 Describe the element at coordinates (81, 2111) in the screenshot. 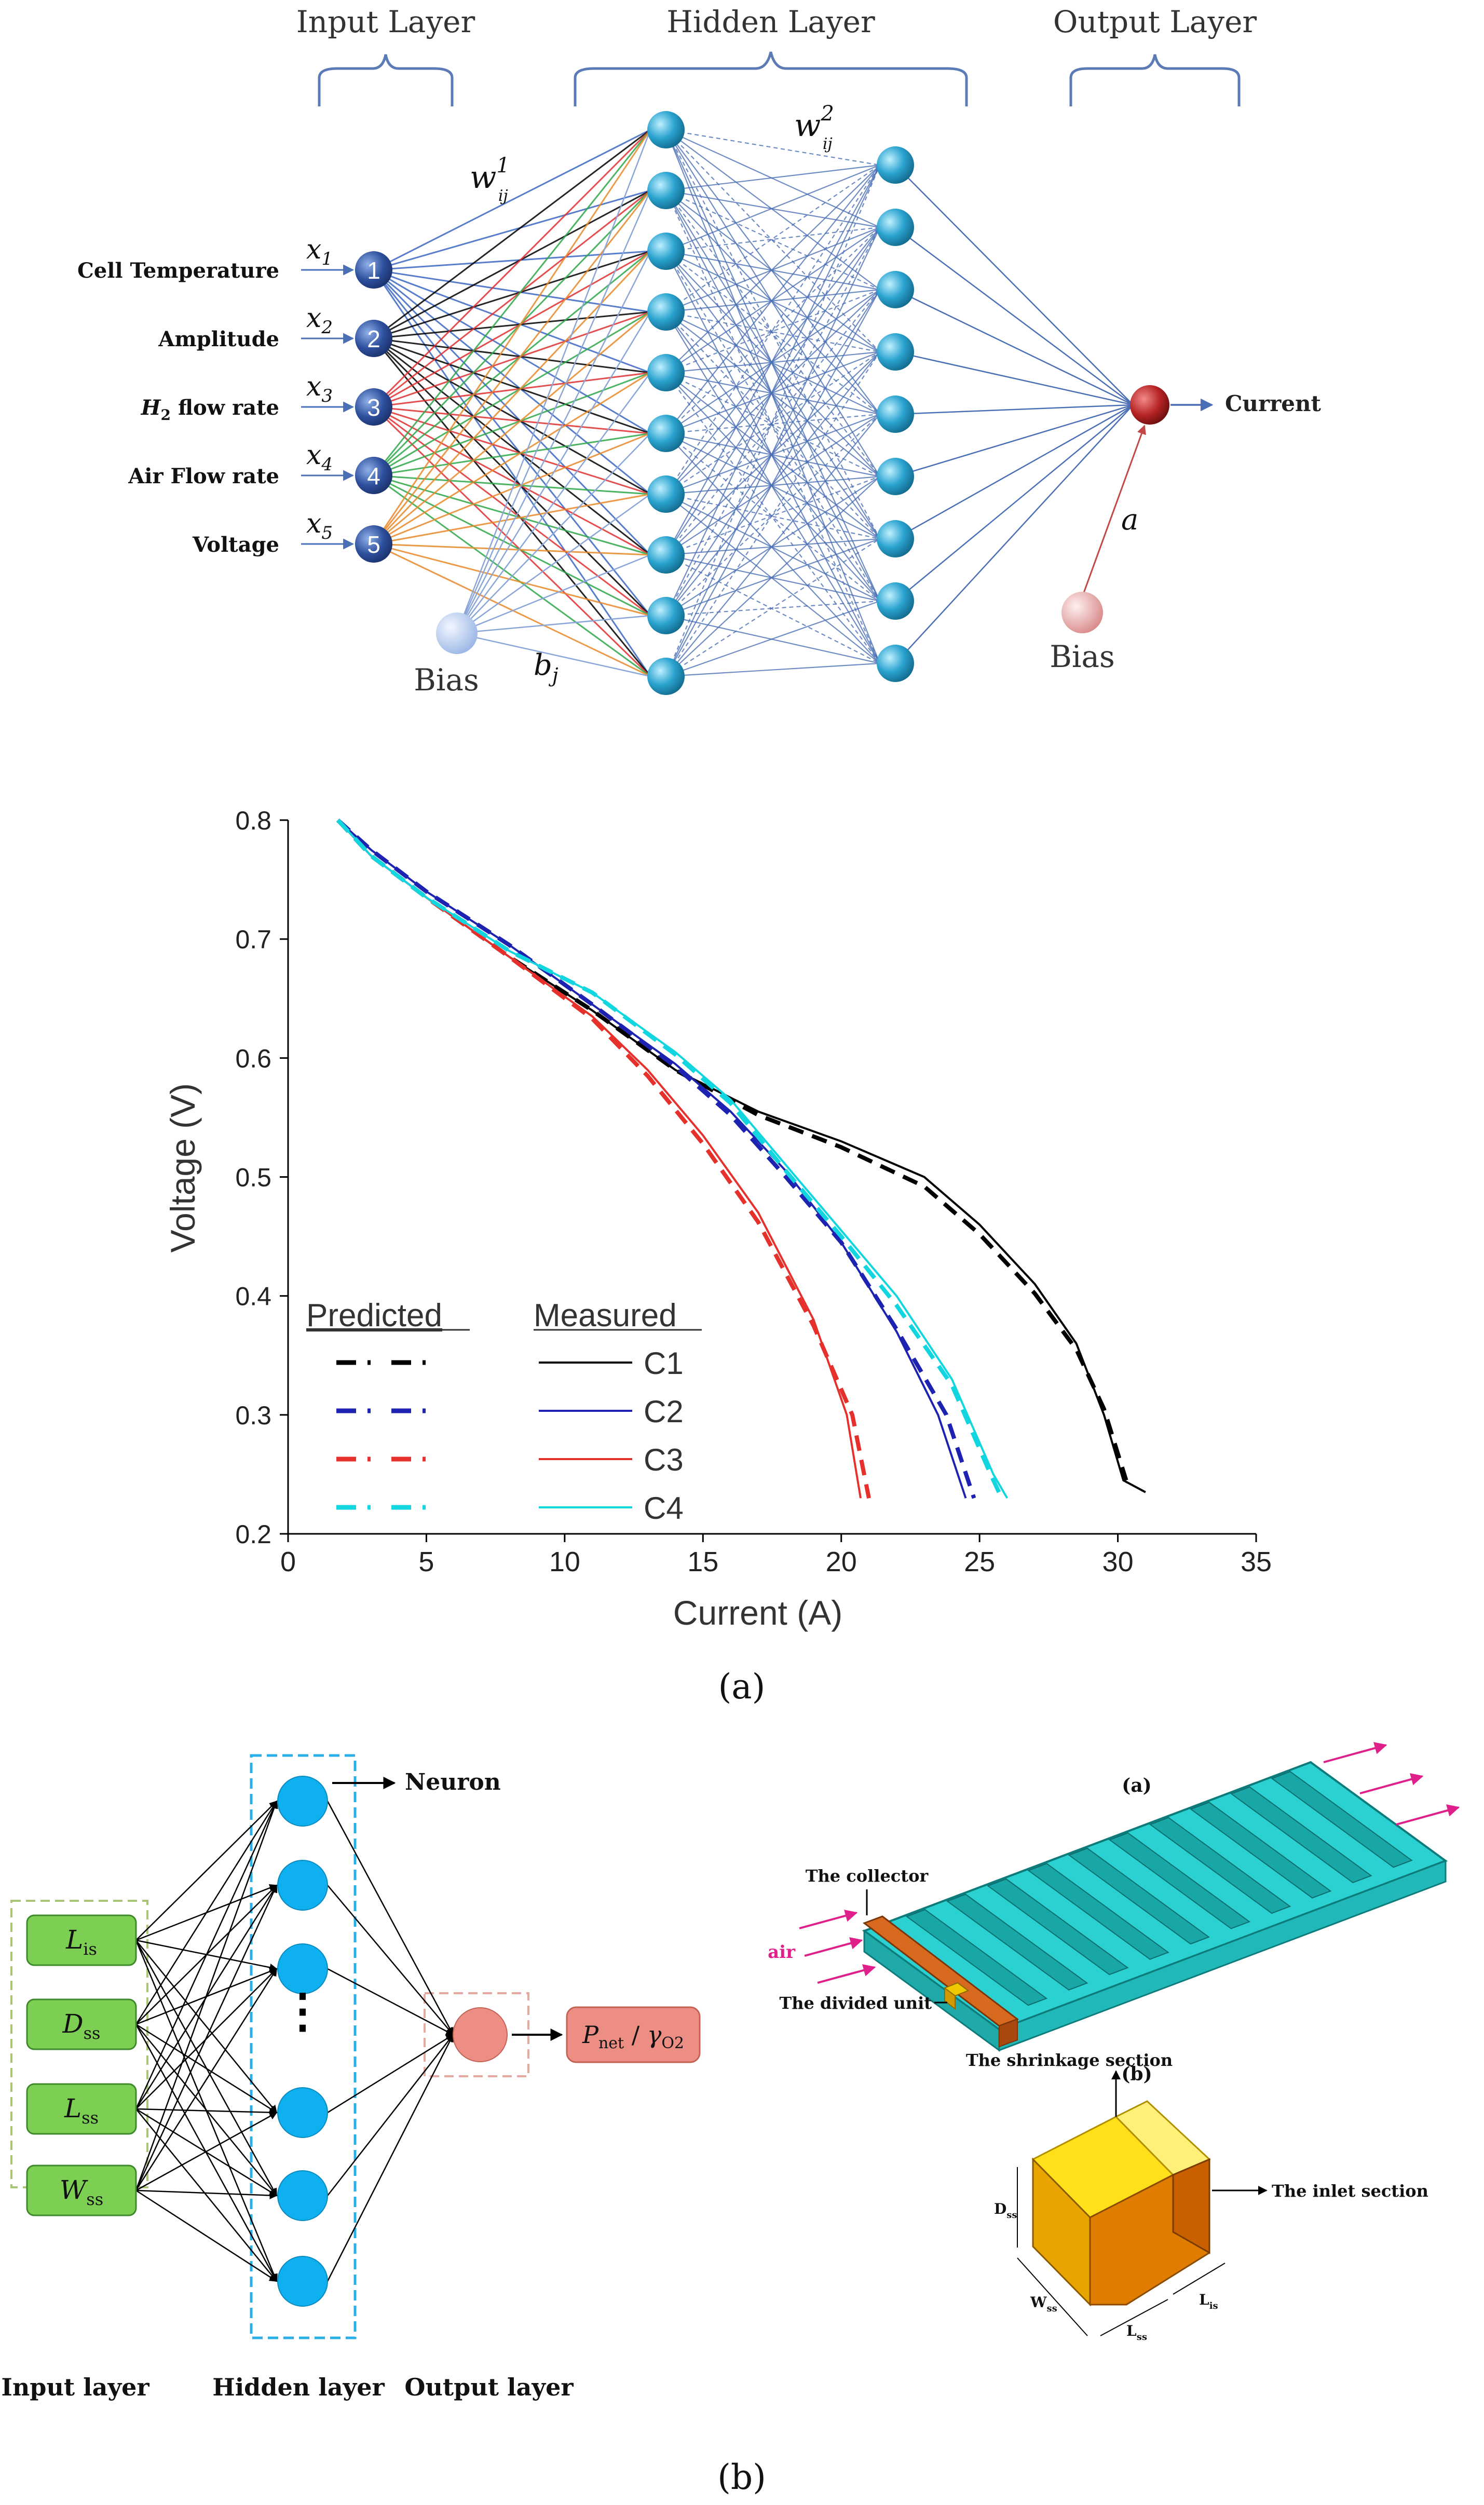

I see `input-feature-symbol: Lss` at that location.